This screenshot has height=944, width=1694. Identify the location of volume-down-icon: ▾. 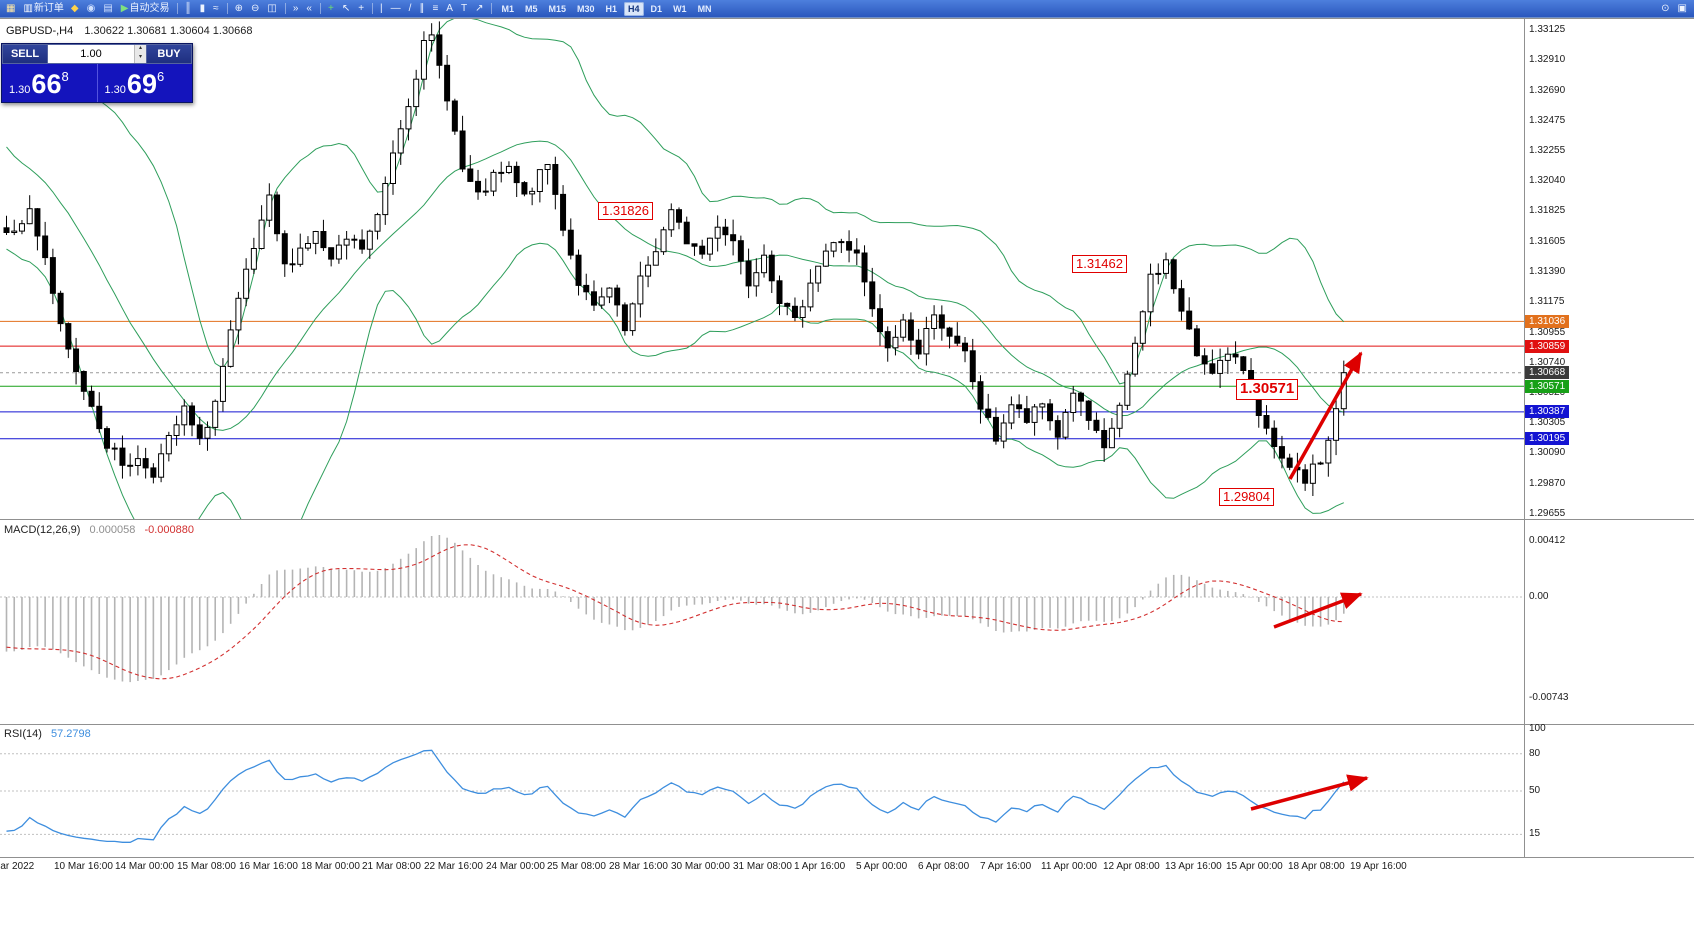
(140, 58).